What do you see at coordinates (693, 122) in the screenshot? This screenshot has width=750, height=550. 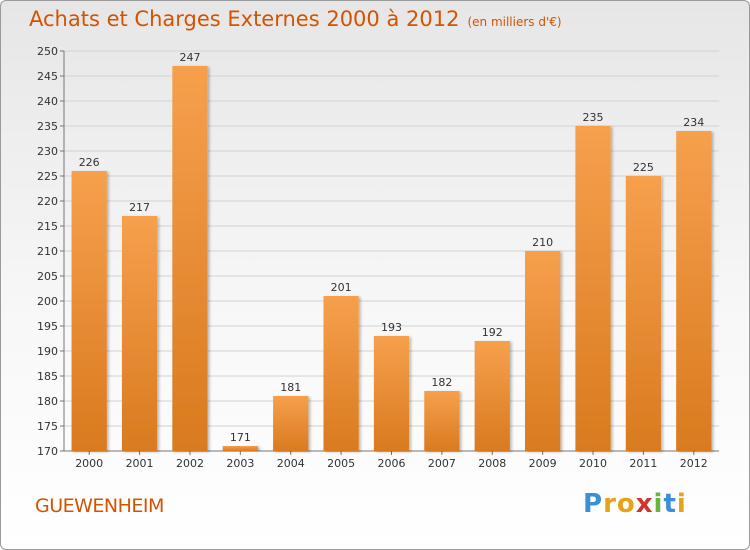 I see `bar-value-label: 234` at bounding box center [693, 122].